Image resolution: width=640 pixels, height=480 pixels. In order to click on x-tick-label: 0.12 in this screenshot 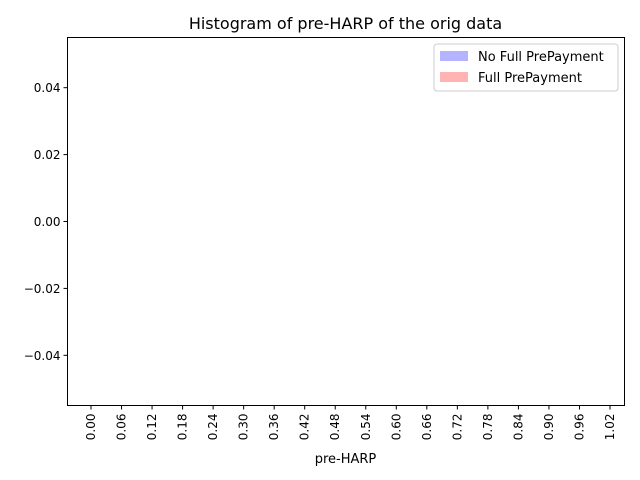, I will do `click(152, 427)`.